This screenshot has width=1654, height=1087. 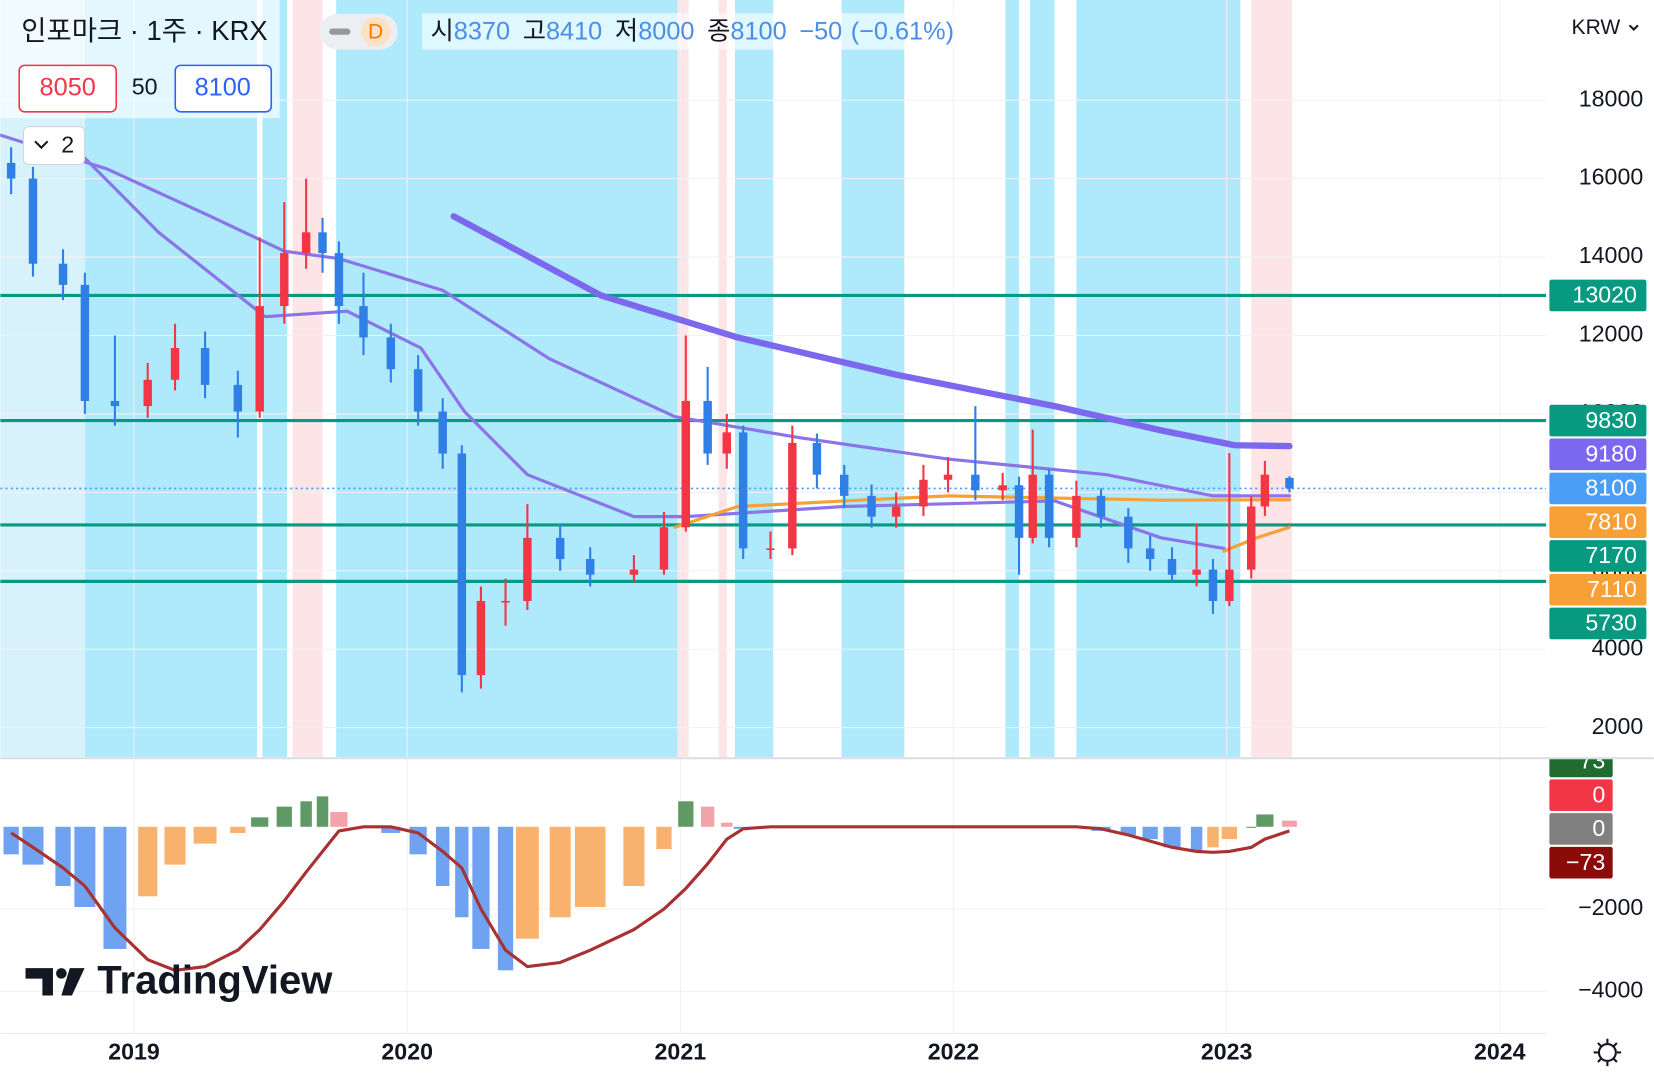 I want to click on price-label: 7170, so click(x=1611, y=555).